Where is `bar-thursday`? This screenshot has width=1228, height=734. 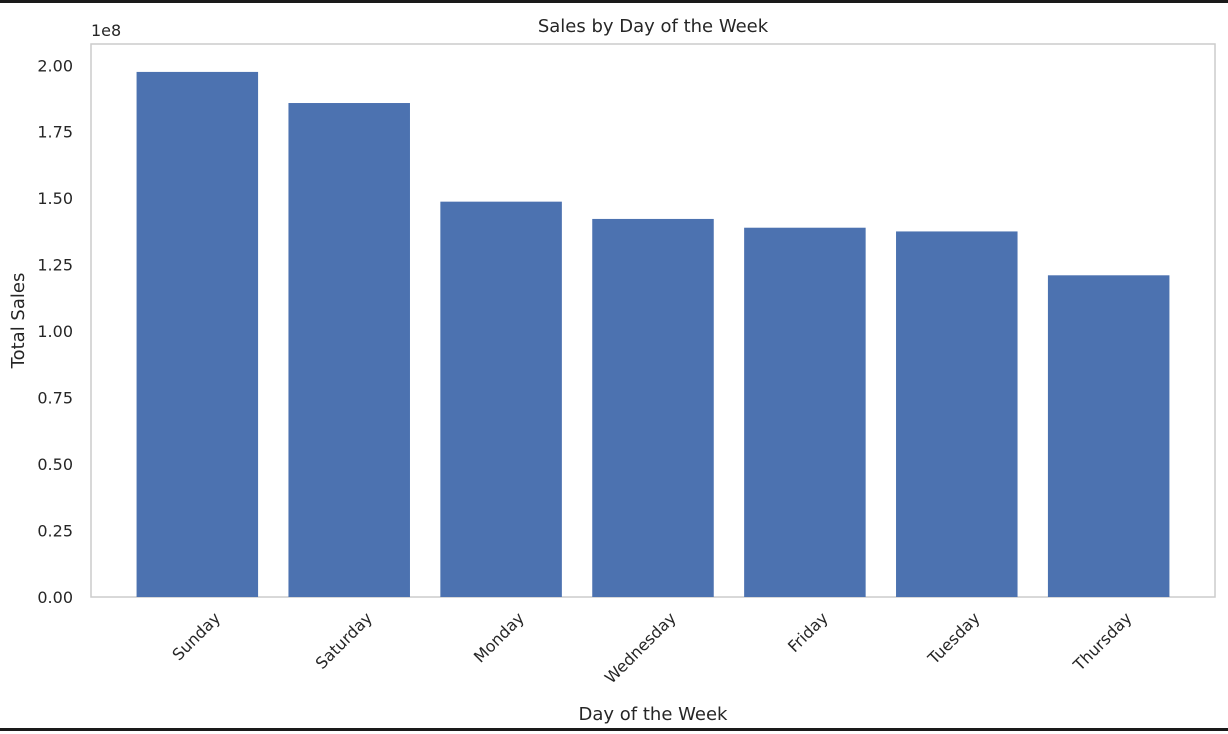
bar-thursday is located at coordinates (1108, 436).